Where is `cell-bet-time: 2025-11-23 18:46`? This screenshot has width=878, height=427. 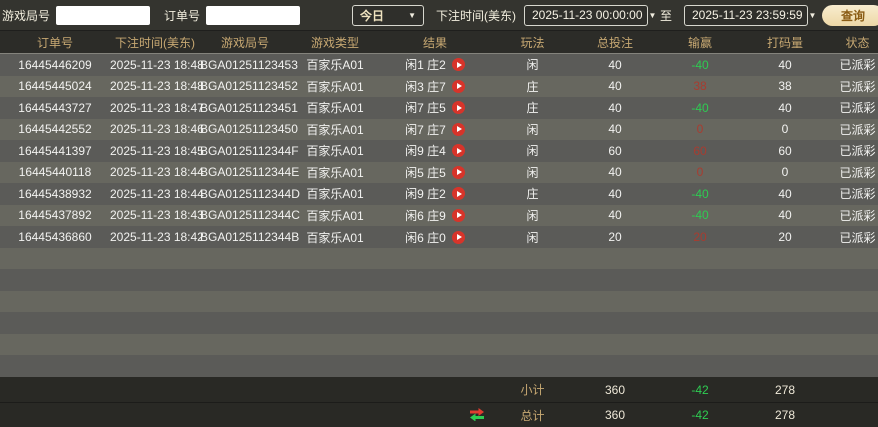 cell-bet-time: 2025-11-23 18:46 is located at coordinates (157, 129).